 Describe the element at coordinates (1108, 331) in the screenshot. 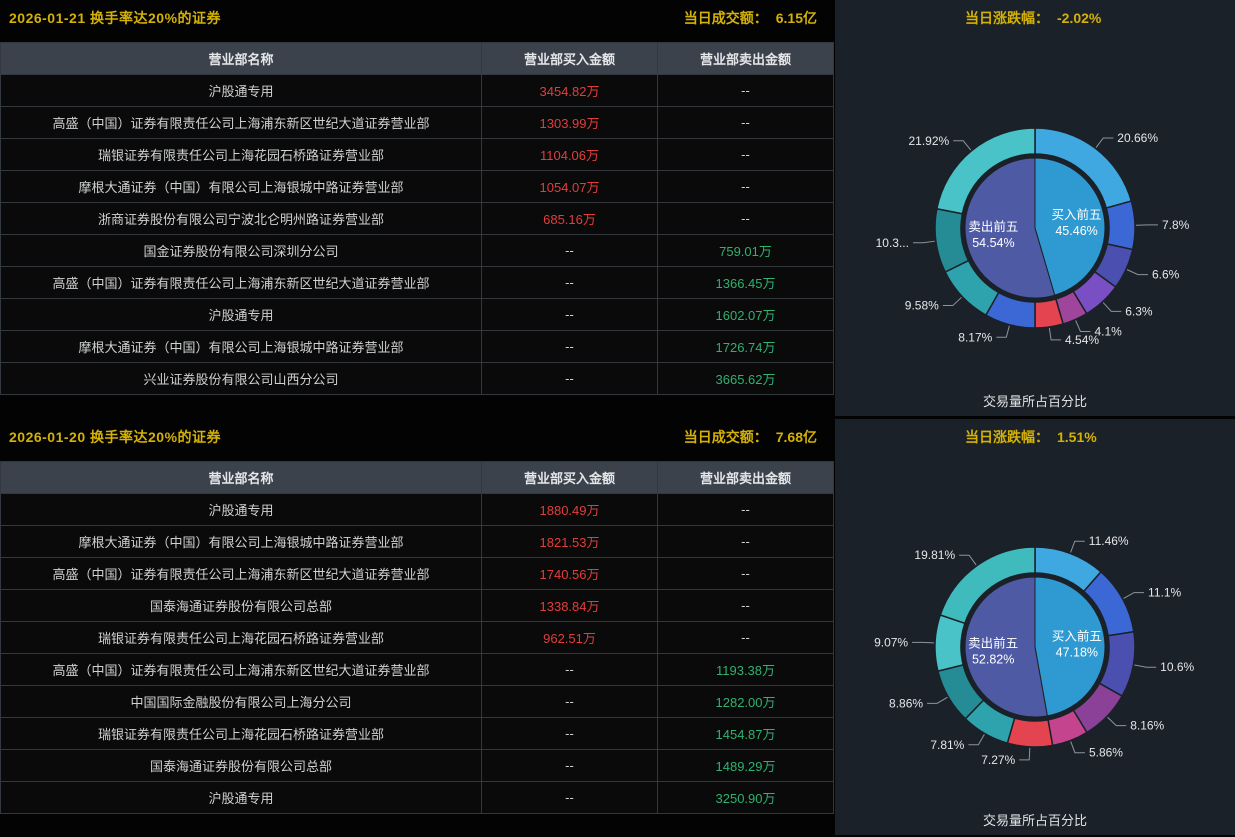

I see `outer-ring-label: 4.1%` at that location.